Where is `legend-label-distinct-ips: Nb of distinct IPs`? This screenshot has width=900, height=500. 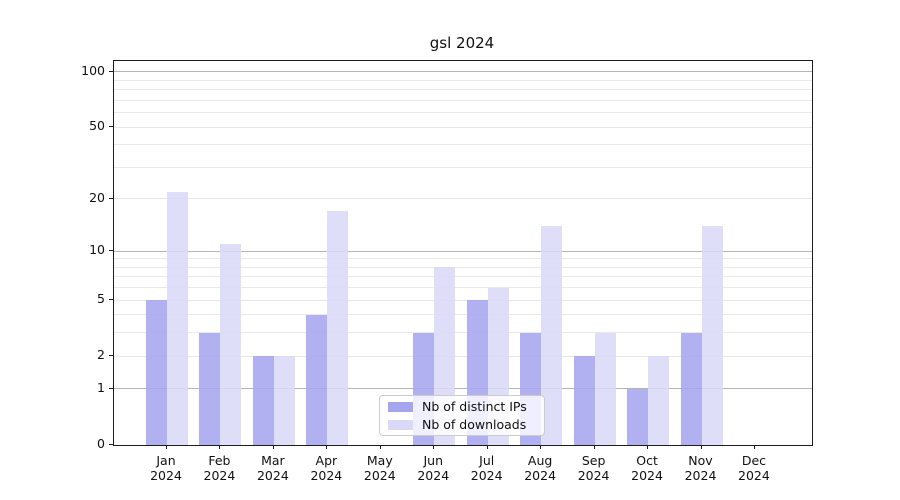
legend-label-distinct-ips: Nb of distinct IPs is located at coordinates (474, 406).